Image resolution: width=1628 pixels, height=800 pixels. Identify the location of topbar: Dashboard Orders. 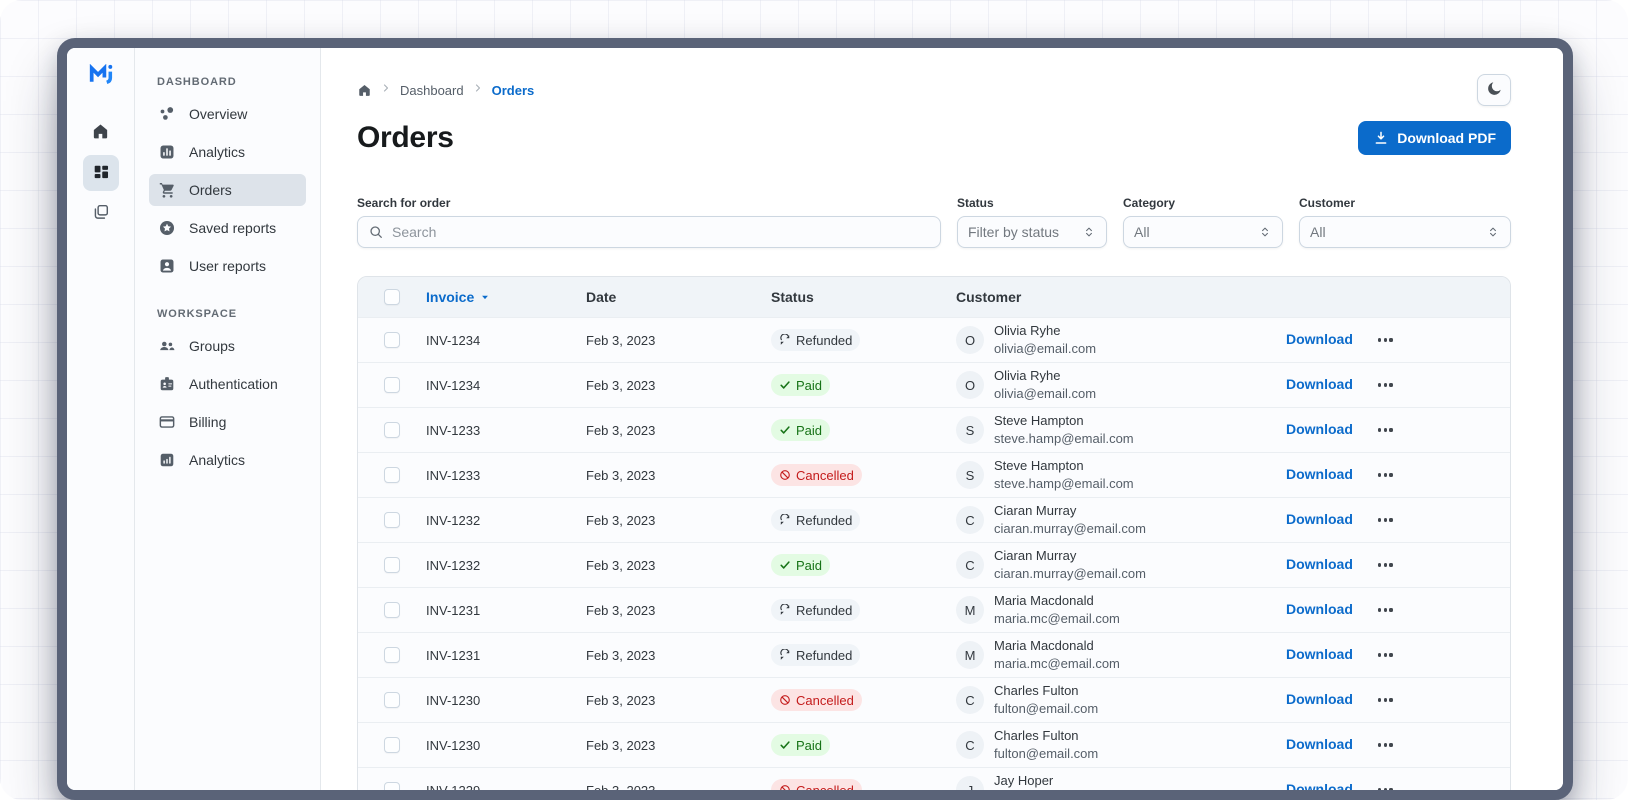
(934, 90).